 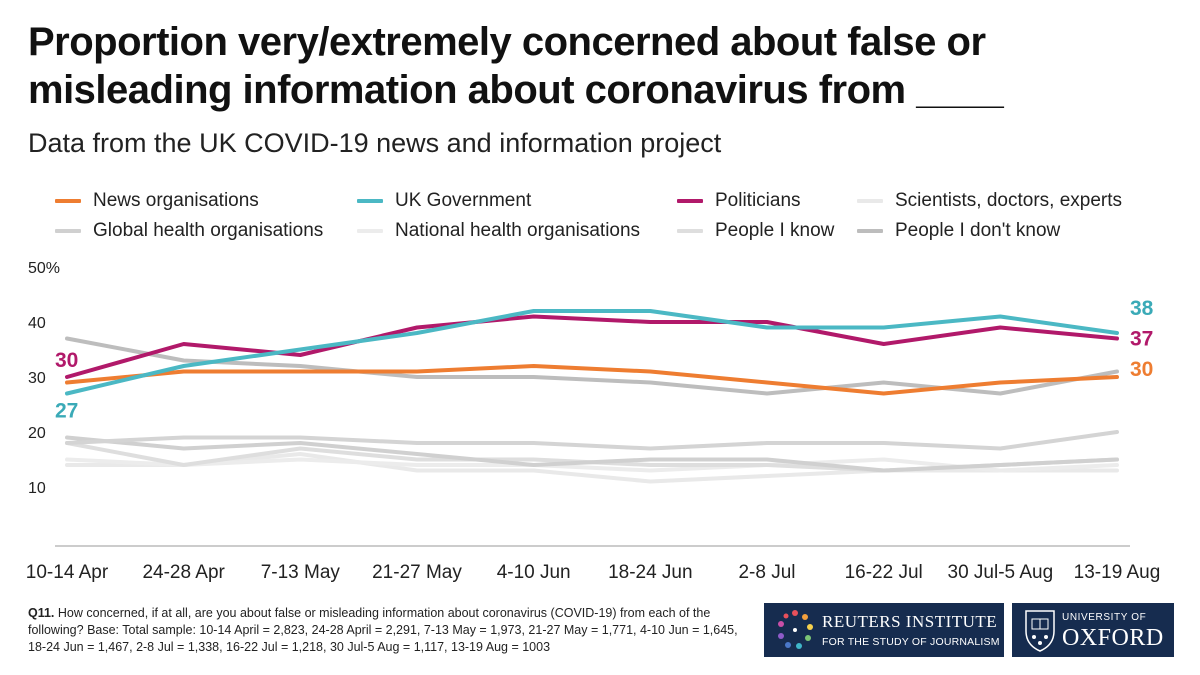 What do you see at coordinates (911, 642) in the screenshot?
I see `reuters-logo-line2: FOR THE STUDY OF JOURNALISM` at bounding box center [911, 642].